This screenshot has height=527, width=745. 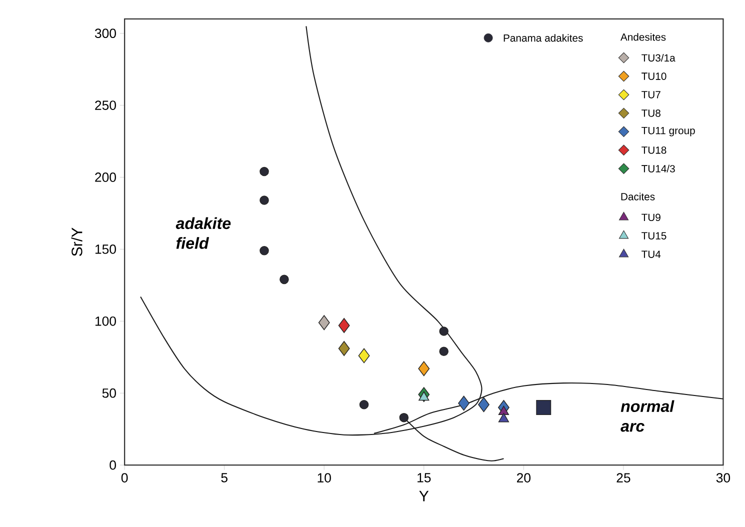 I want to click on legend-label: TU15, so click(x=654, y=236).